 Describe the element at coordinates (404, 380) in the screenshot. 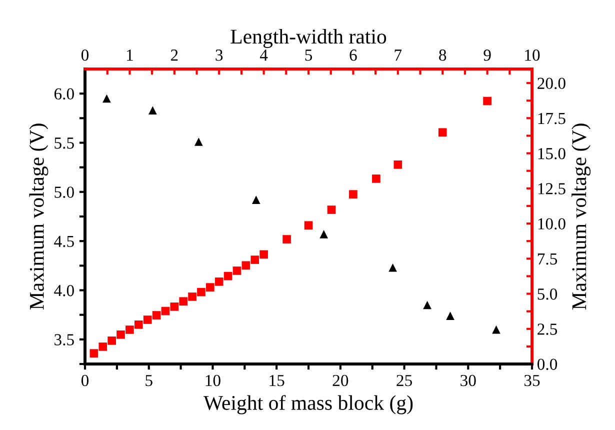

I see `x-tick-label: 25` at that location.